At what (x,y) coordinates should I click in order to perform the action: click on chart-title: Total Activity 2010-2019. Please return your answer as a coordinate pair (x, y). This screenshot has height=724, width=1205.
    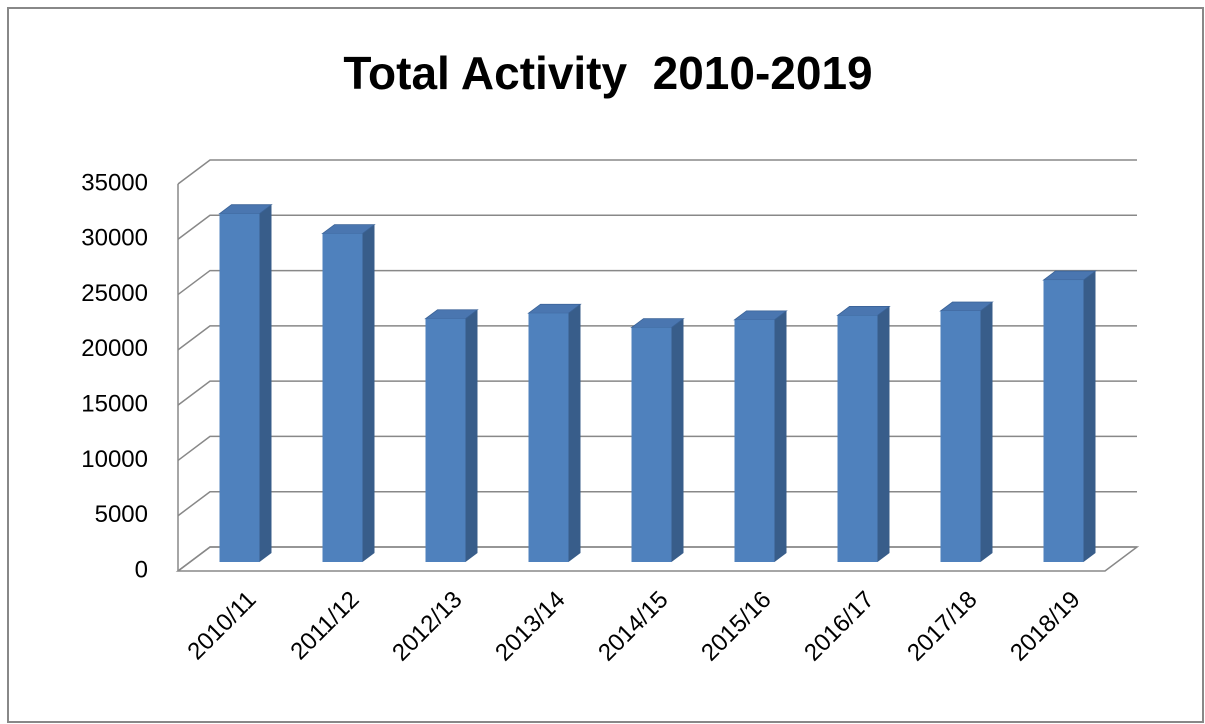
    Looking at the image, I should click on (607, 73).